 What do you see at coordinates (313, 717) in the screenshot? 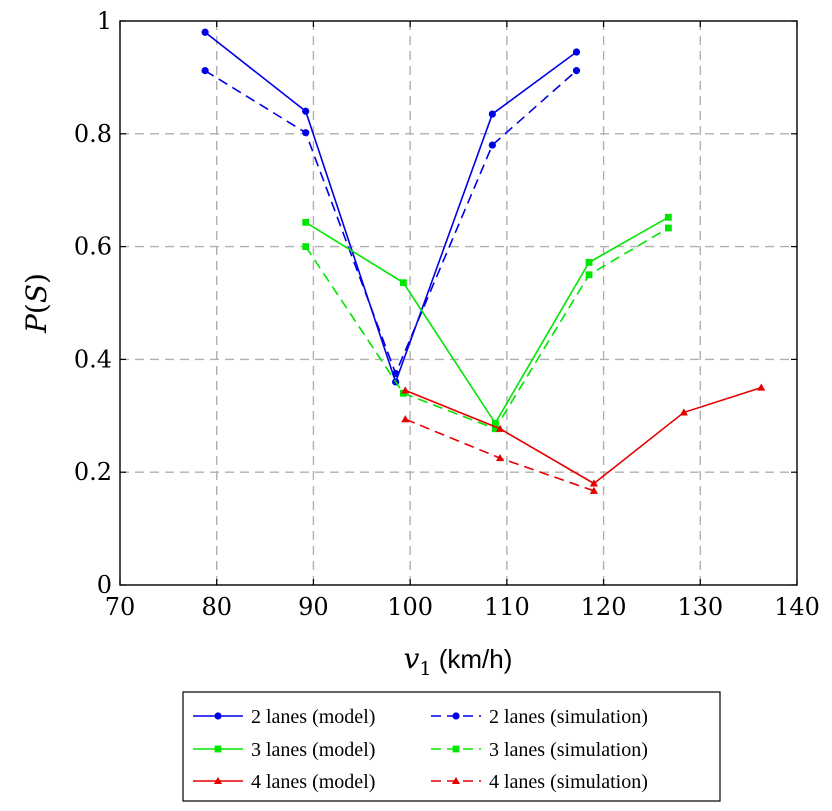
I see `legend-label: 2 lanes (model)` at bounding box center [313, 717].